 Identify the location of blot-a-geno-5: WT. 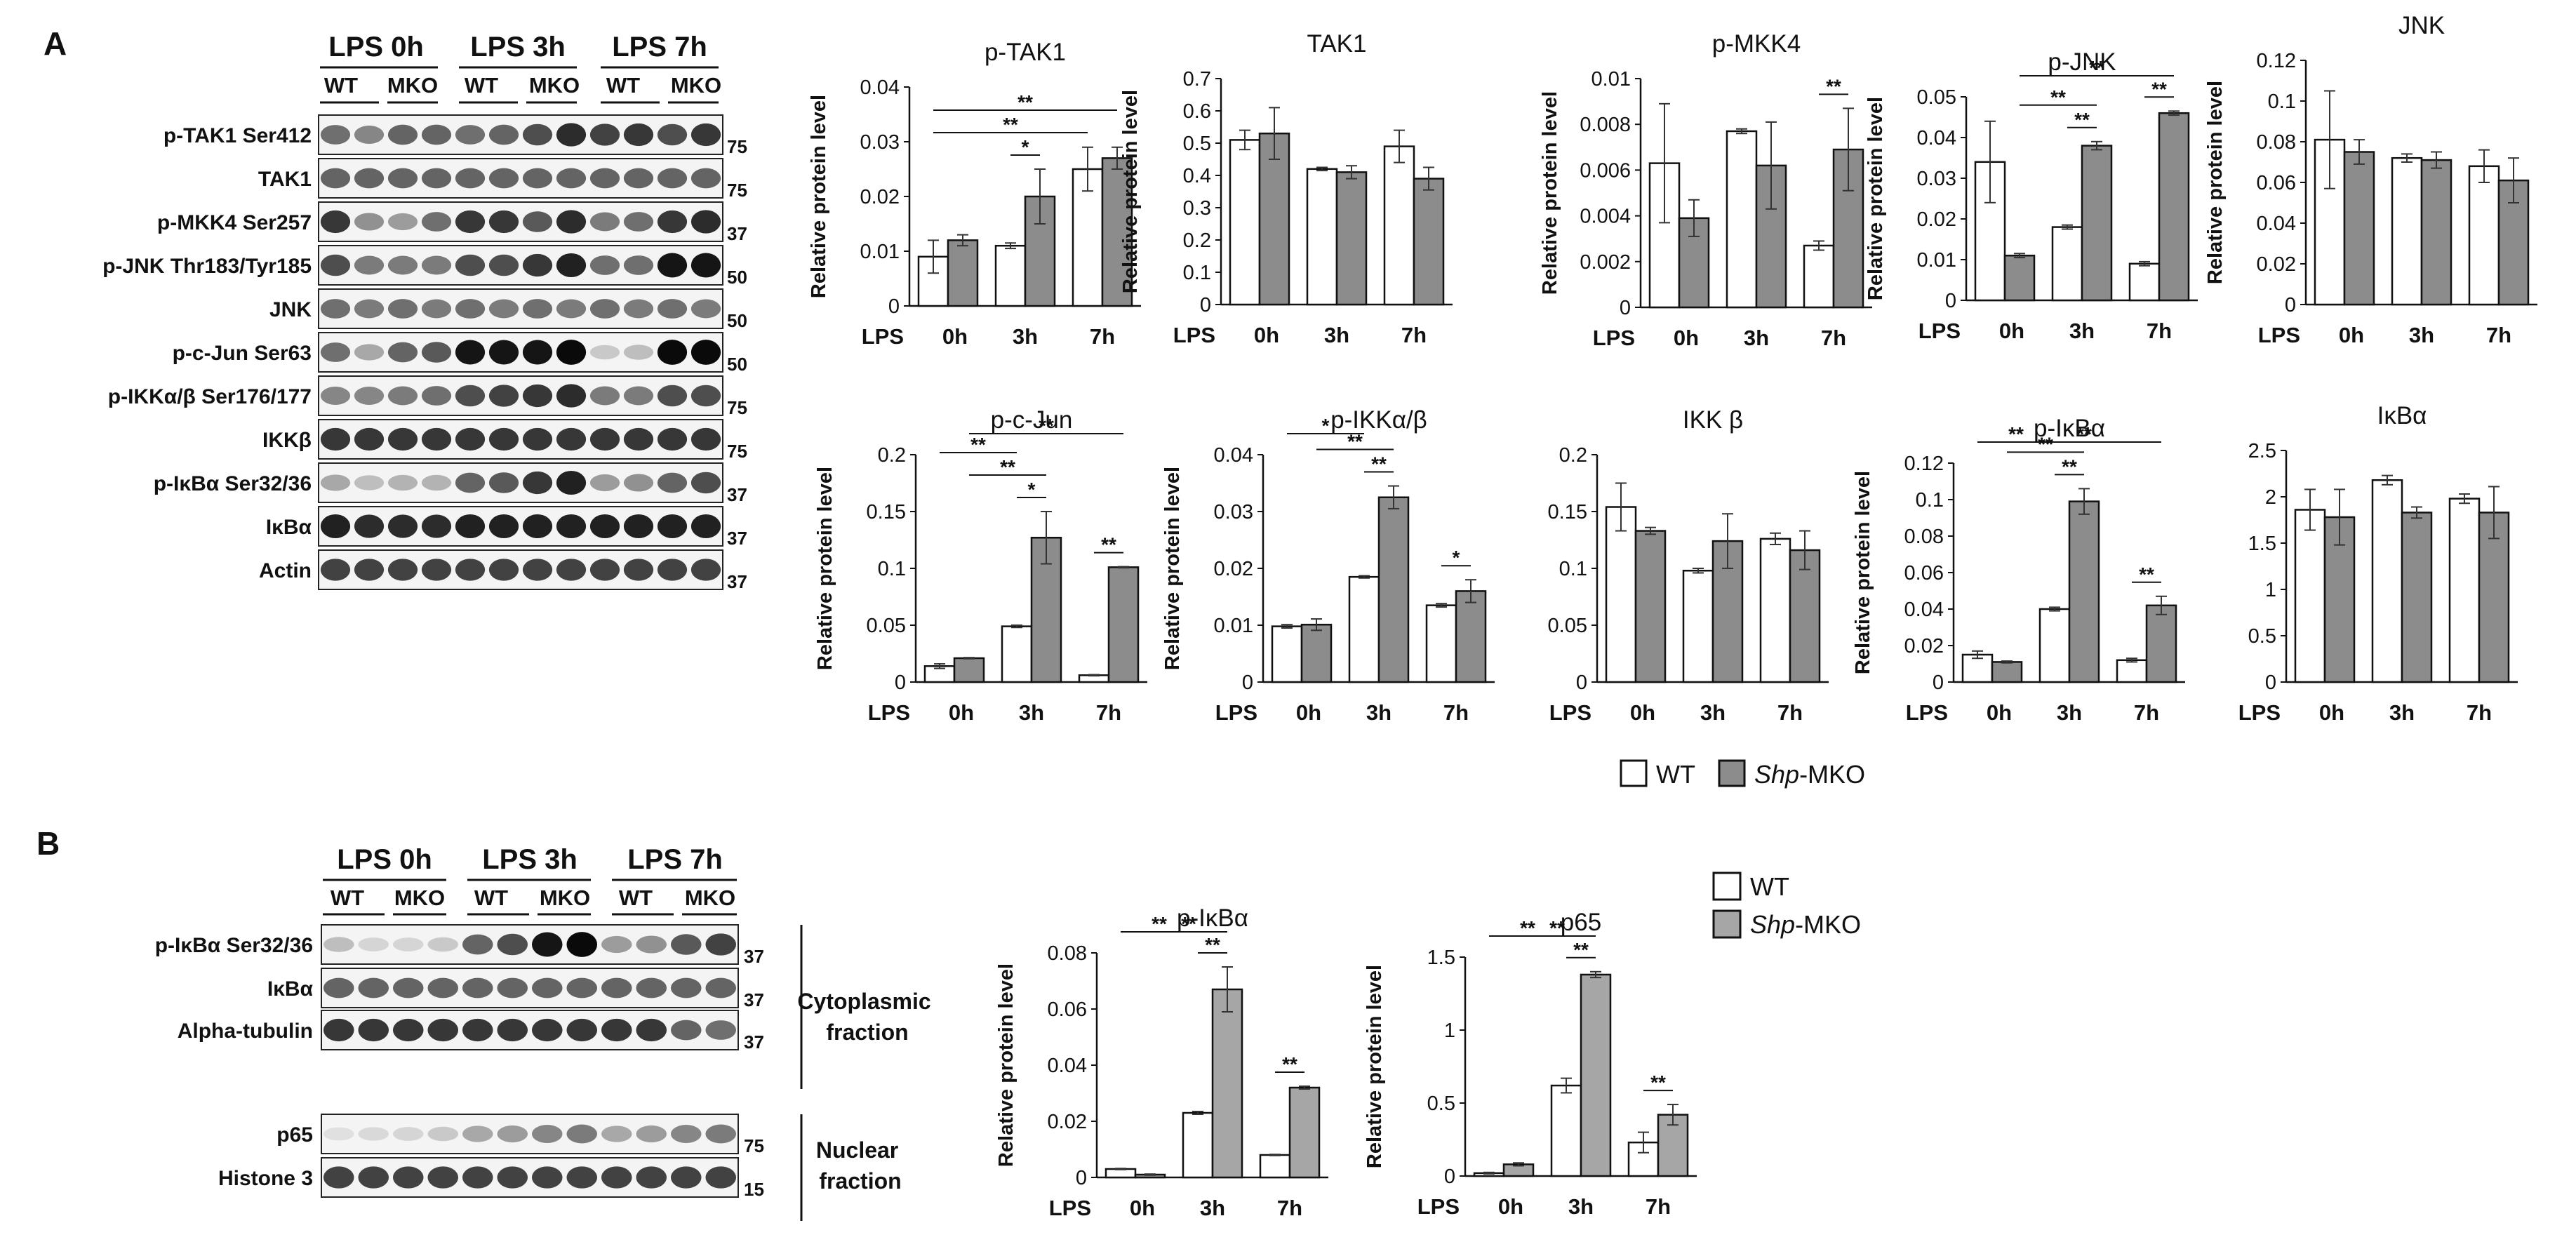
(623, 85).